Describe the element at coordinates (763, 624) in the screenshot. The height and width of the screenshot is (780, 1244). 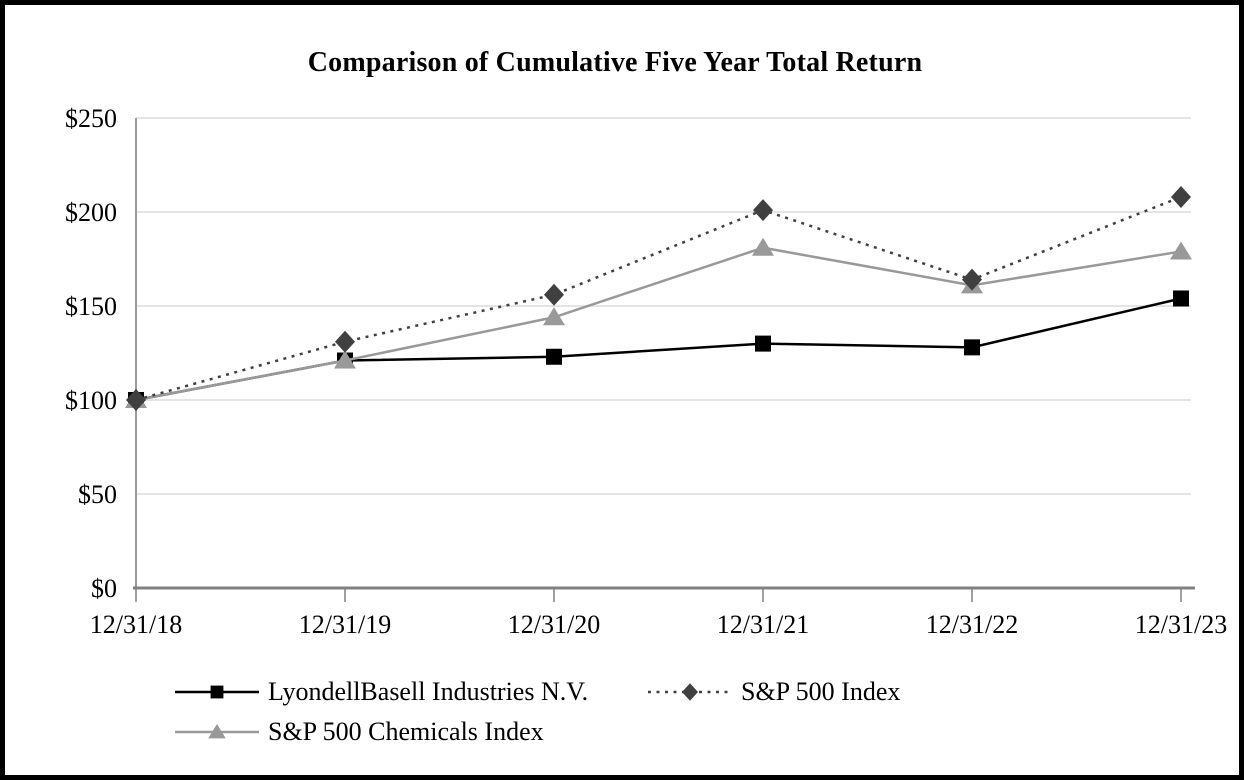
I see `svg-text: 12/31/21` at that location.